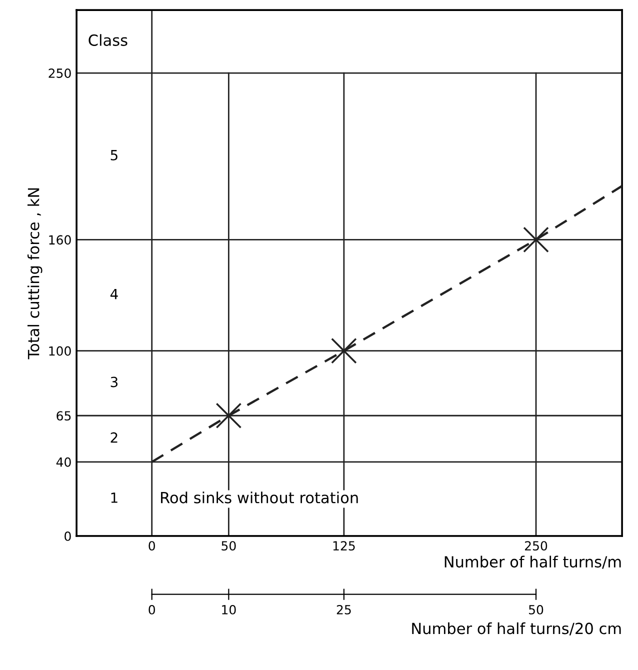  Describe the element at coordinates (536, 546) in the screenshot. I see `x-tick-label: 250` at that location.